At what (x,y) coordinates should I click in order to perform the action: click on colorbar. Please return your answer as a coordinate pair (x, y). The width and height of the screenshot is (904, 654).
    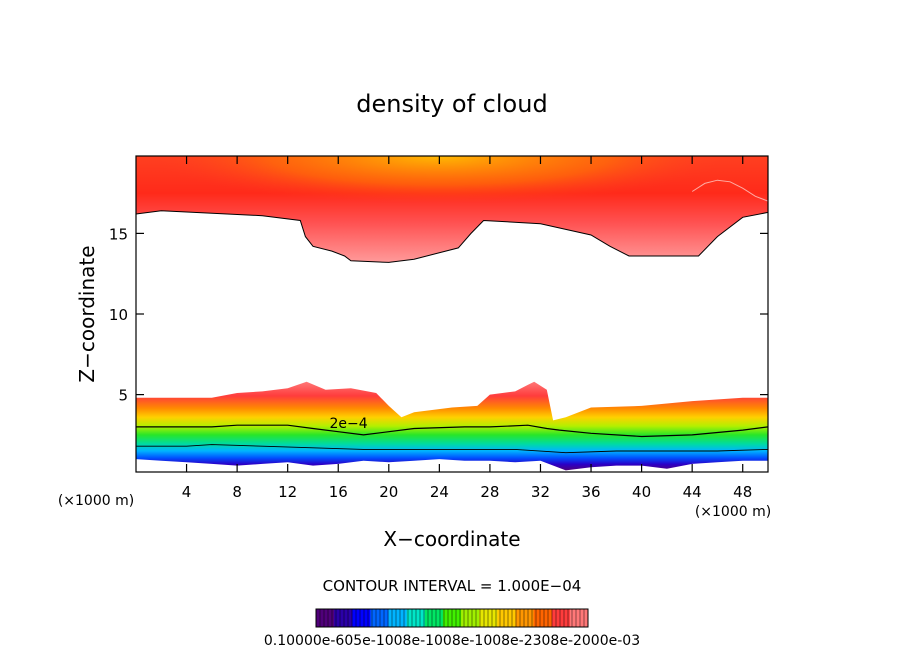
    Looking at the image, I should click on (452, 618).